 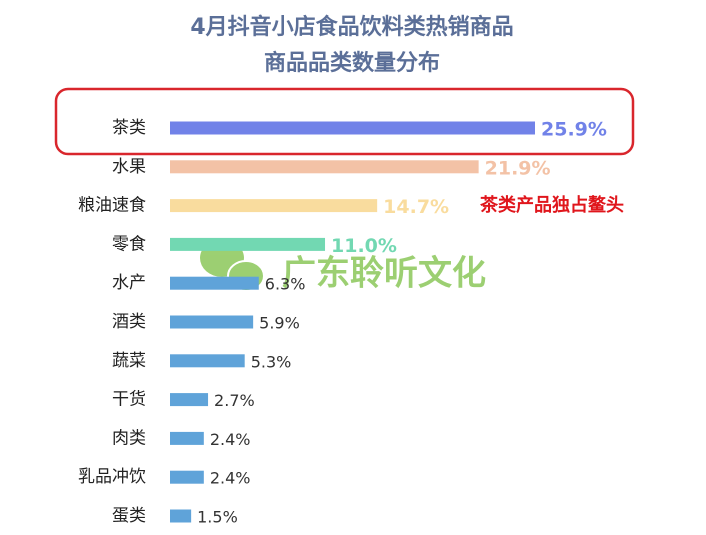 I want to click on highlight-box, so click(x=344, y=121).